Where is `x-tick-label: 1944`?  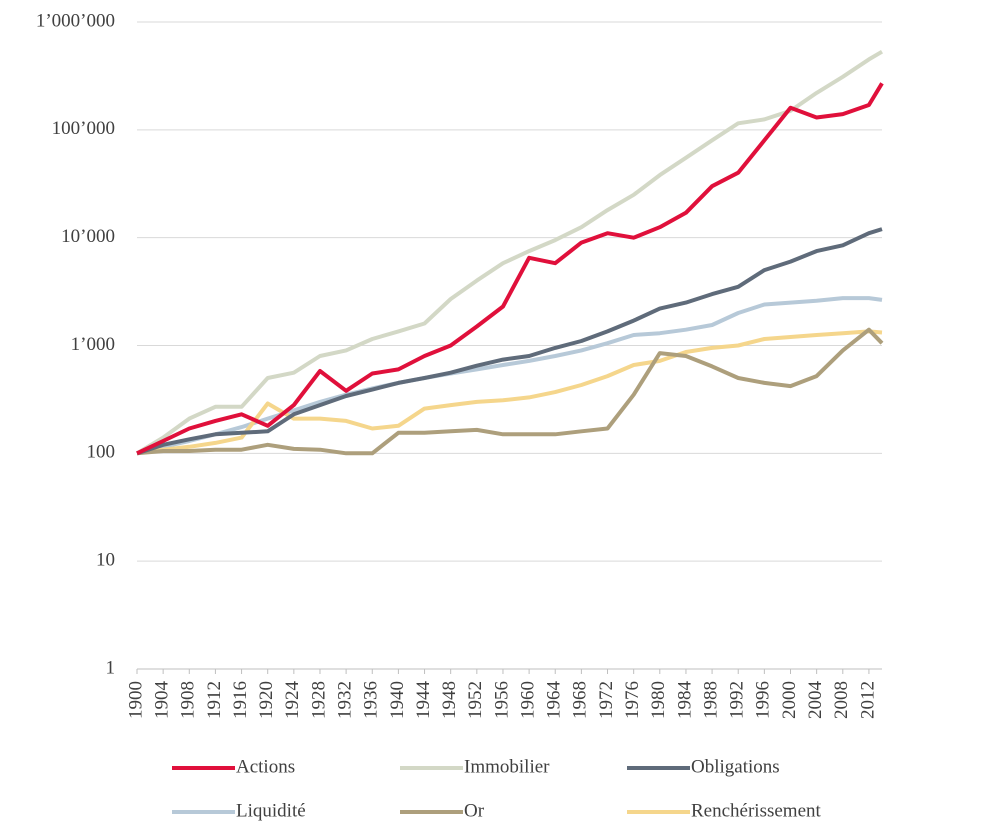 x-tick-label: 1944 is located at coordinates (423, 700).